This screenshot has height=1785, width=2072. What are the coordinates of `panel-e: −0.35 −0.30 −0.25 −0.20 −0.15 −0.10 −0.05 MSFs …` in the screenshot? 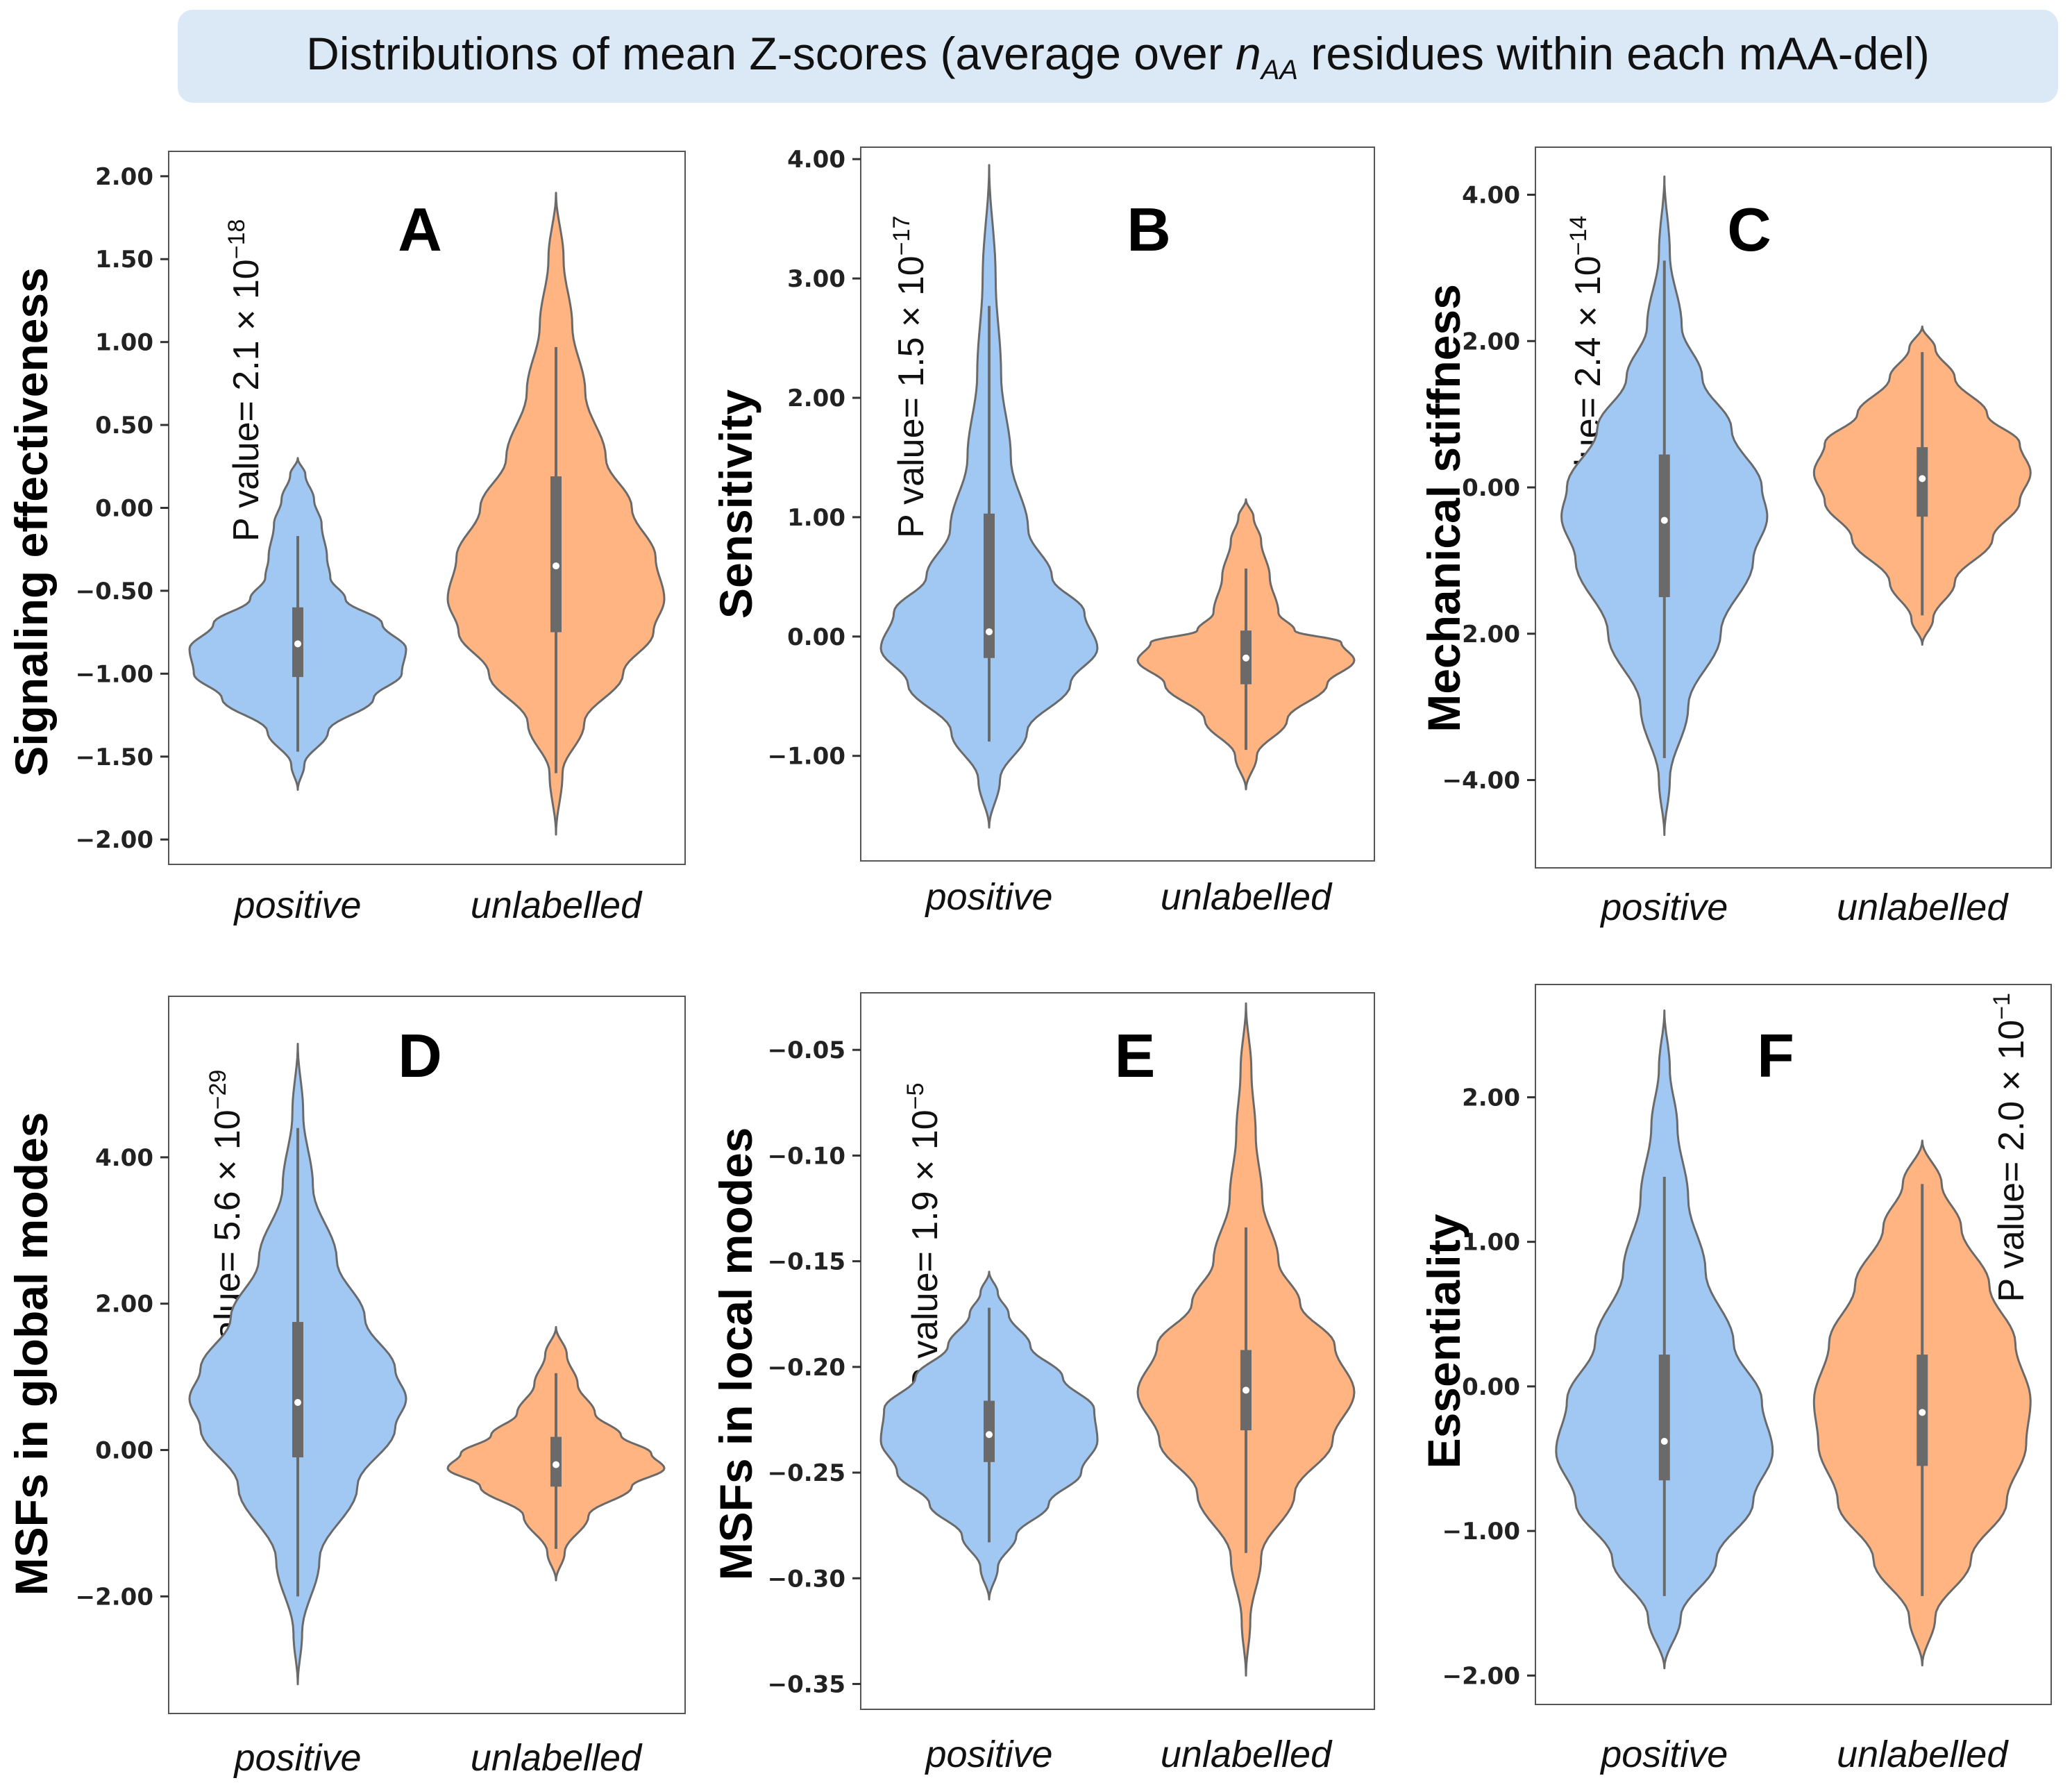 It's located at (1043, 1383).